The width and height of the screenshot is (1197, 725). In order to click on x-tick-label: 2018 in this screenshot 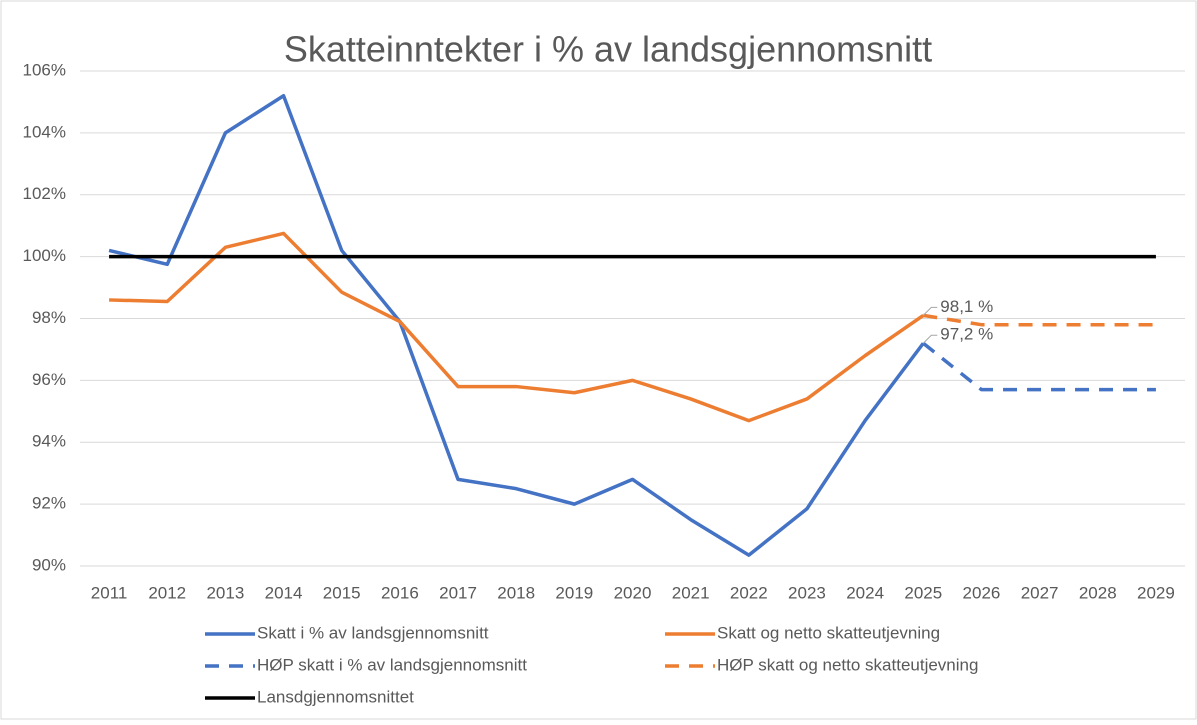, I will do `click(516, 592)`.